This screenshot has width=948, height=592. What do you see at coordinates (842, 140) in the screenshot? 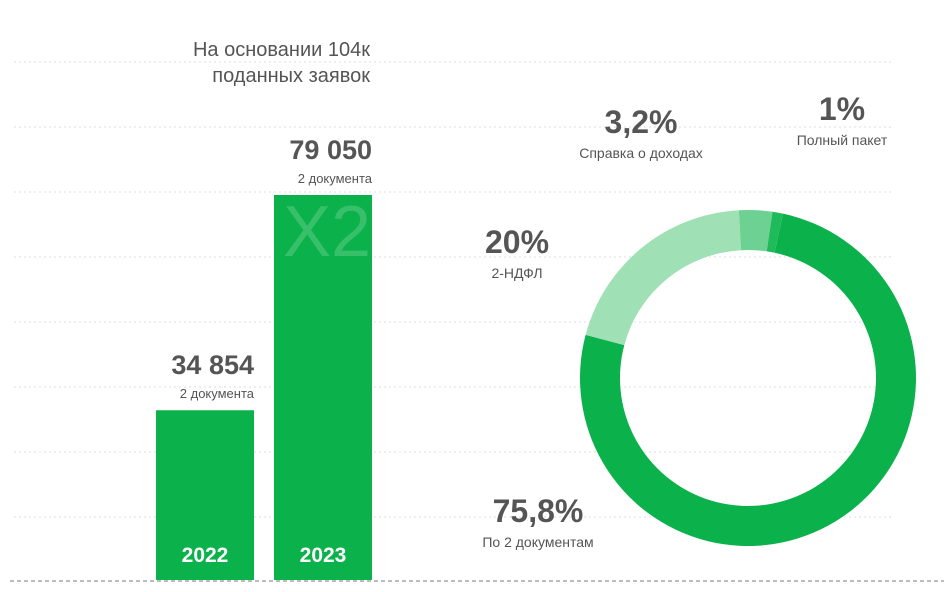
I see `donut-slice-label: Полный пакет` at bounding box center [842, 140].